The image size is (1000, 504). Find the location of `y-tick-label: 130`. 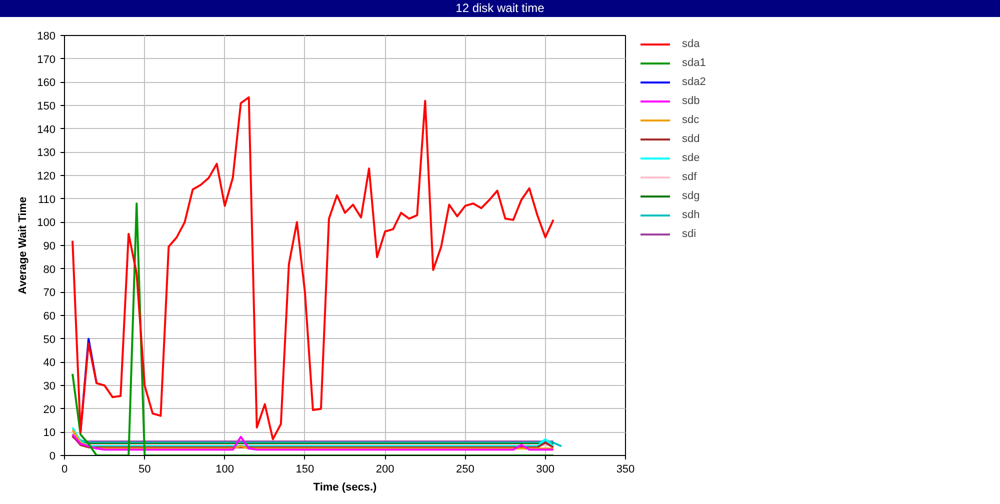

y-tick-label: 130 is located at coordinates (46, 153).